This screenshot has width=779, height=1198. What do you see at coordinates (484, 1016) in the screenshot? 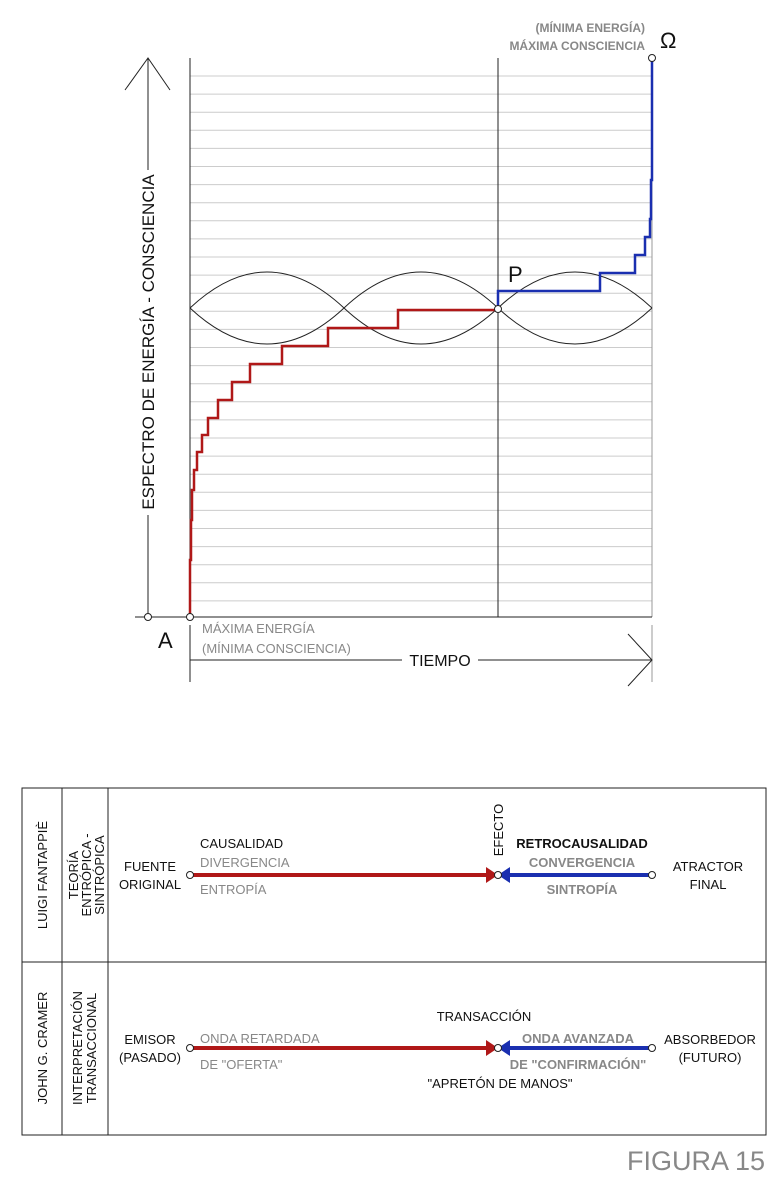
I see `label: TRANSACCIÓN` at bounding box center [484, 1016].